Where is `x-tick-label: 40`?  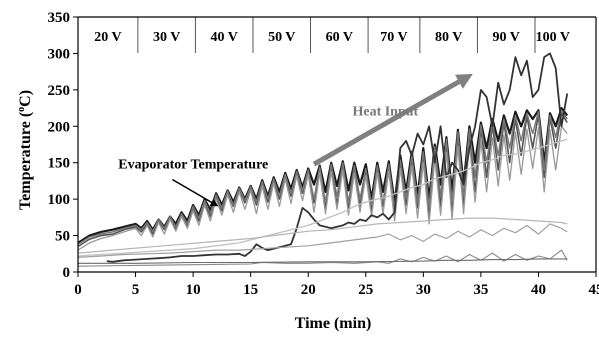 x-tick-label: 40 is located at coordinates (538, 290).